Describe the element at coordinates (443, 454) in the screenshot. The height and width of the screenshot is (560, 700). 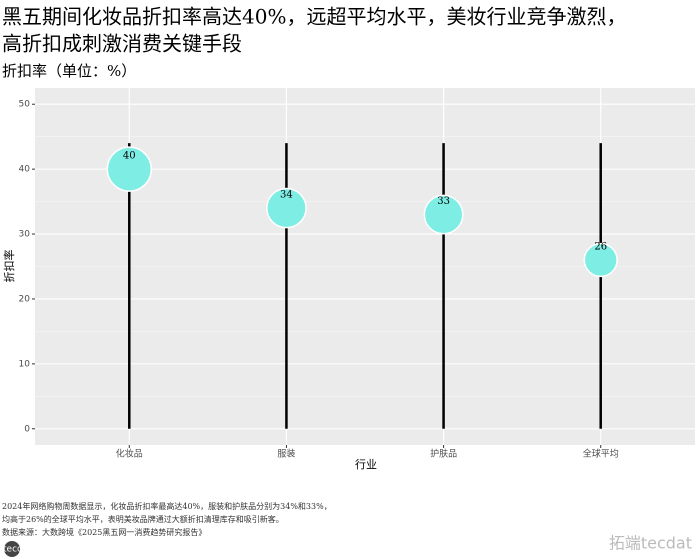
I see `x-tick-label: 护肤品` at that location.